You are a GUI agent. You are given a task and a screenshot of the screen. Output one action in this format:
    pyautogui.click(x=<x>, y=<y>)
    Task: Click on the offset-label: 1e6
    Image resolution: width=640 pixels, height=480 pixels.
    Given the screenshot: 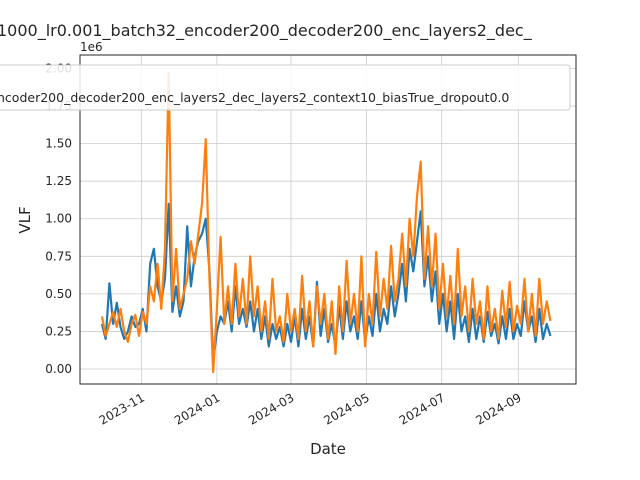 What is the action you would take?
    pyautogui.click(x=91, y=47)
    